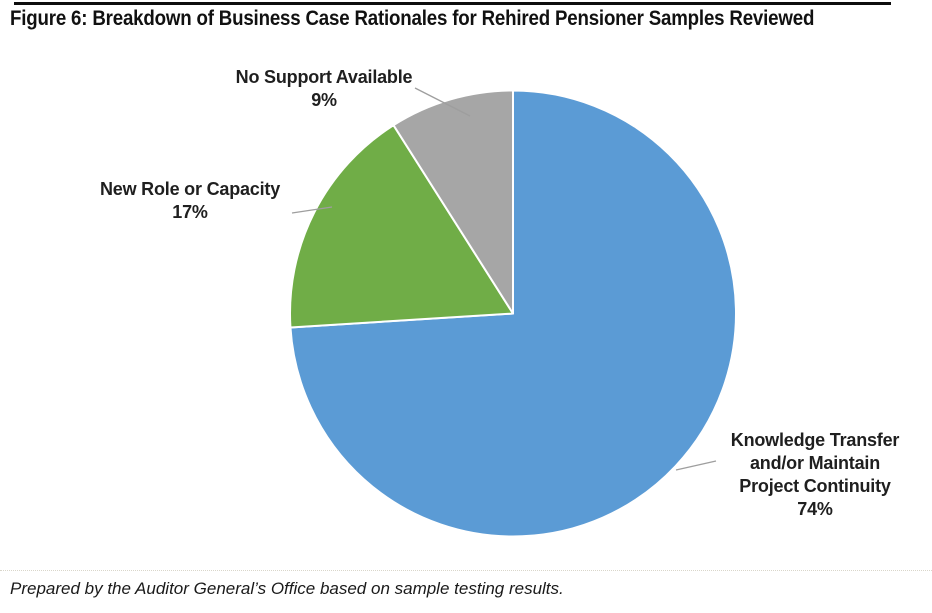 This screenshot has width=932, height=613. I want to click on leader-line-new-role, so click(312, 210).